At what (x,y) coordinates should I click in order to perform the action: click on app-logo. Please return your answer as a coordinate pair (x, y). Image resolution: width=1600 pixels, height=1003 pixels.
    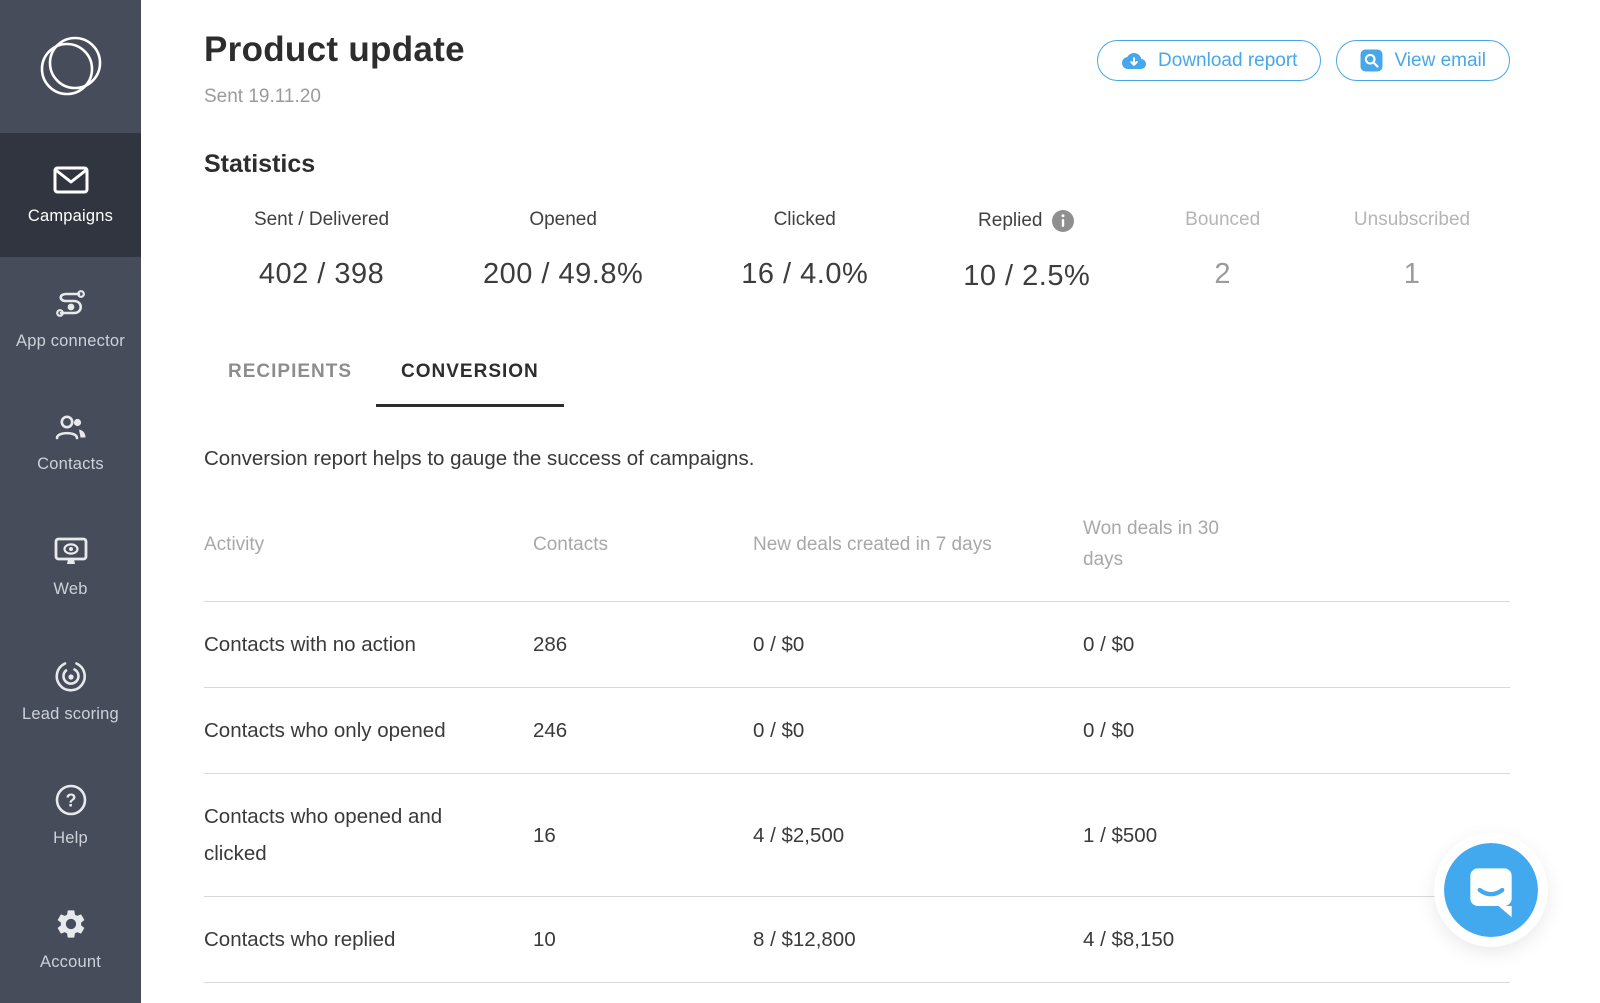
    Looking at the image, I should click on (70, 66).